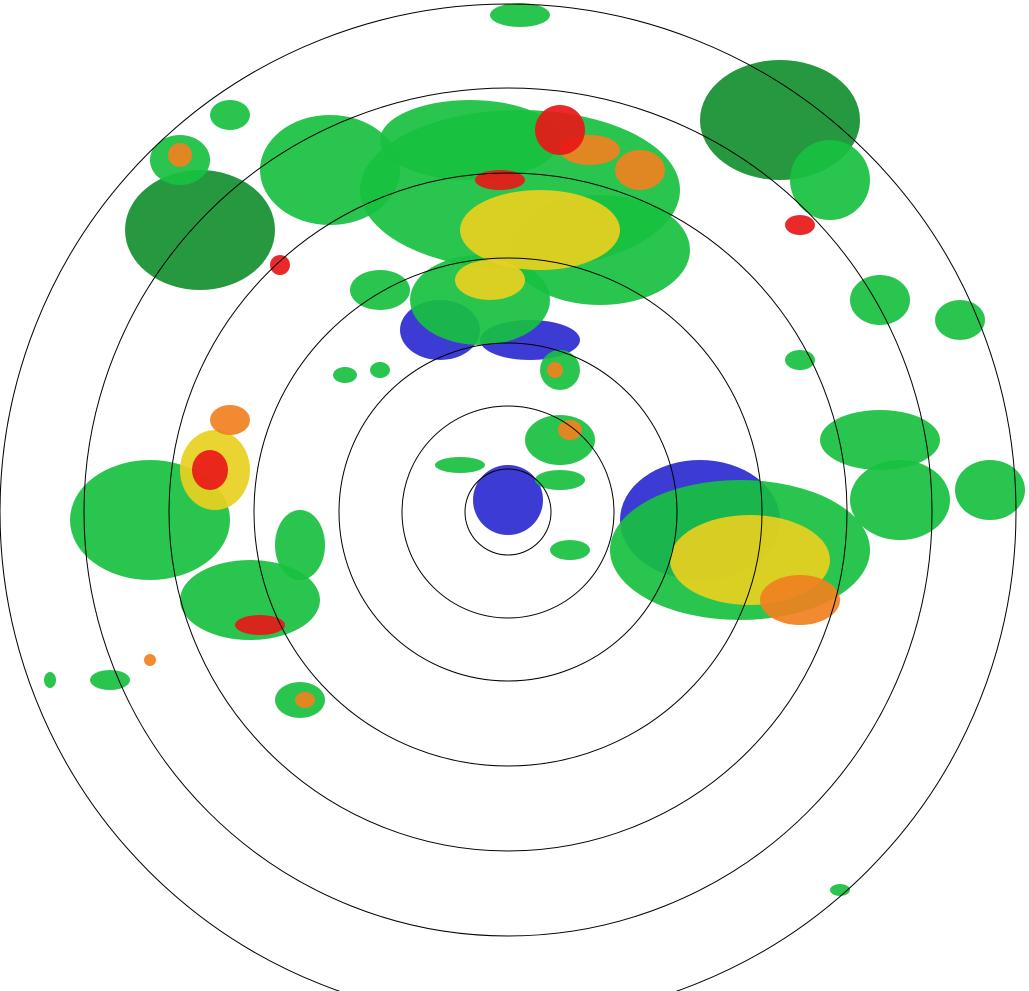  What do you see at coordinates (200, 230) in the screenshot?
I see `echo-moderate-dark` at bounding box center [200, 230].